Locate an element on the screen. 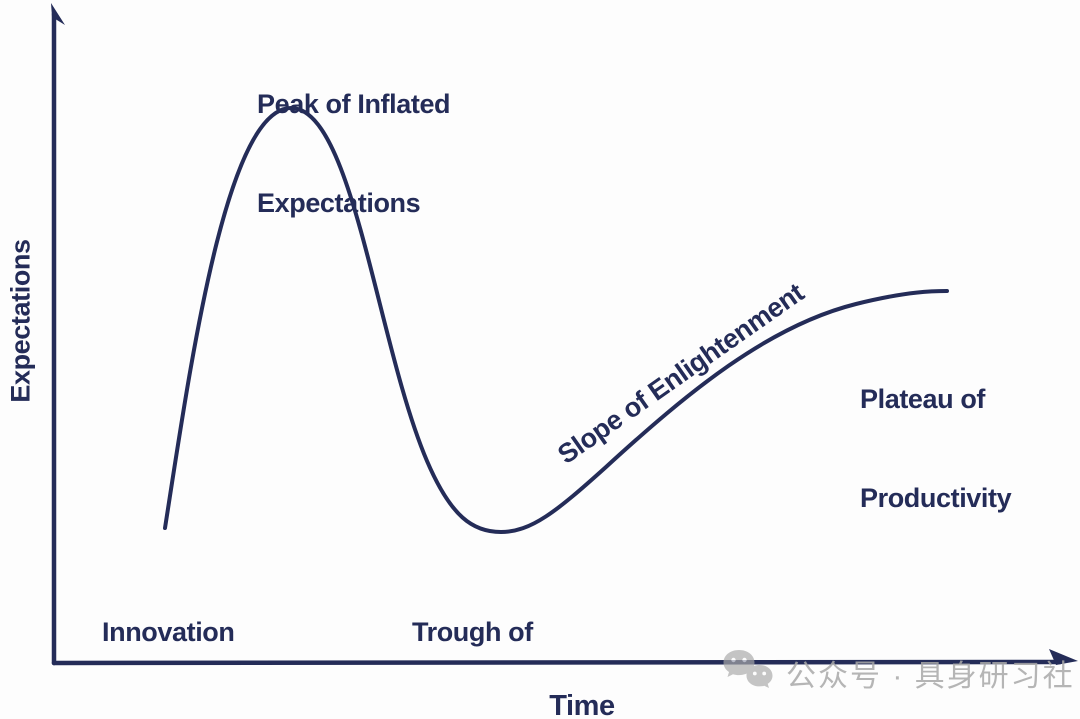 This screenshot has height=719, width=1080. label-line: Disillusionment is located at coordinates (509, 717).